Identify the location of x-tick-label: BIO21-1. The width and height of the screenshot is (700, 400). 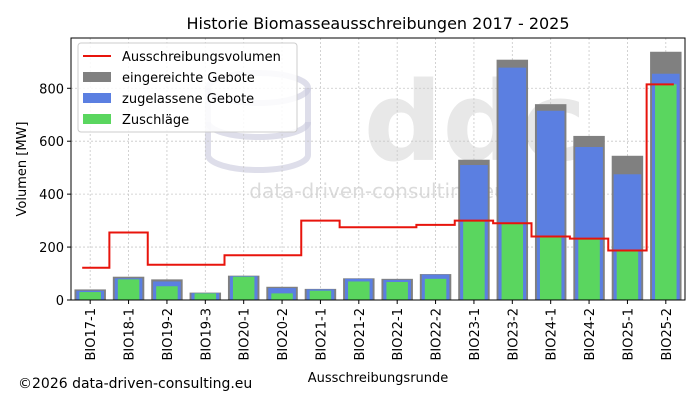
(321, 334).